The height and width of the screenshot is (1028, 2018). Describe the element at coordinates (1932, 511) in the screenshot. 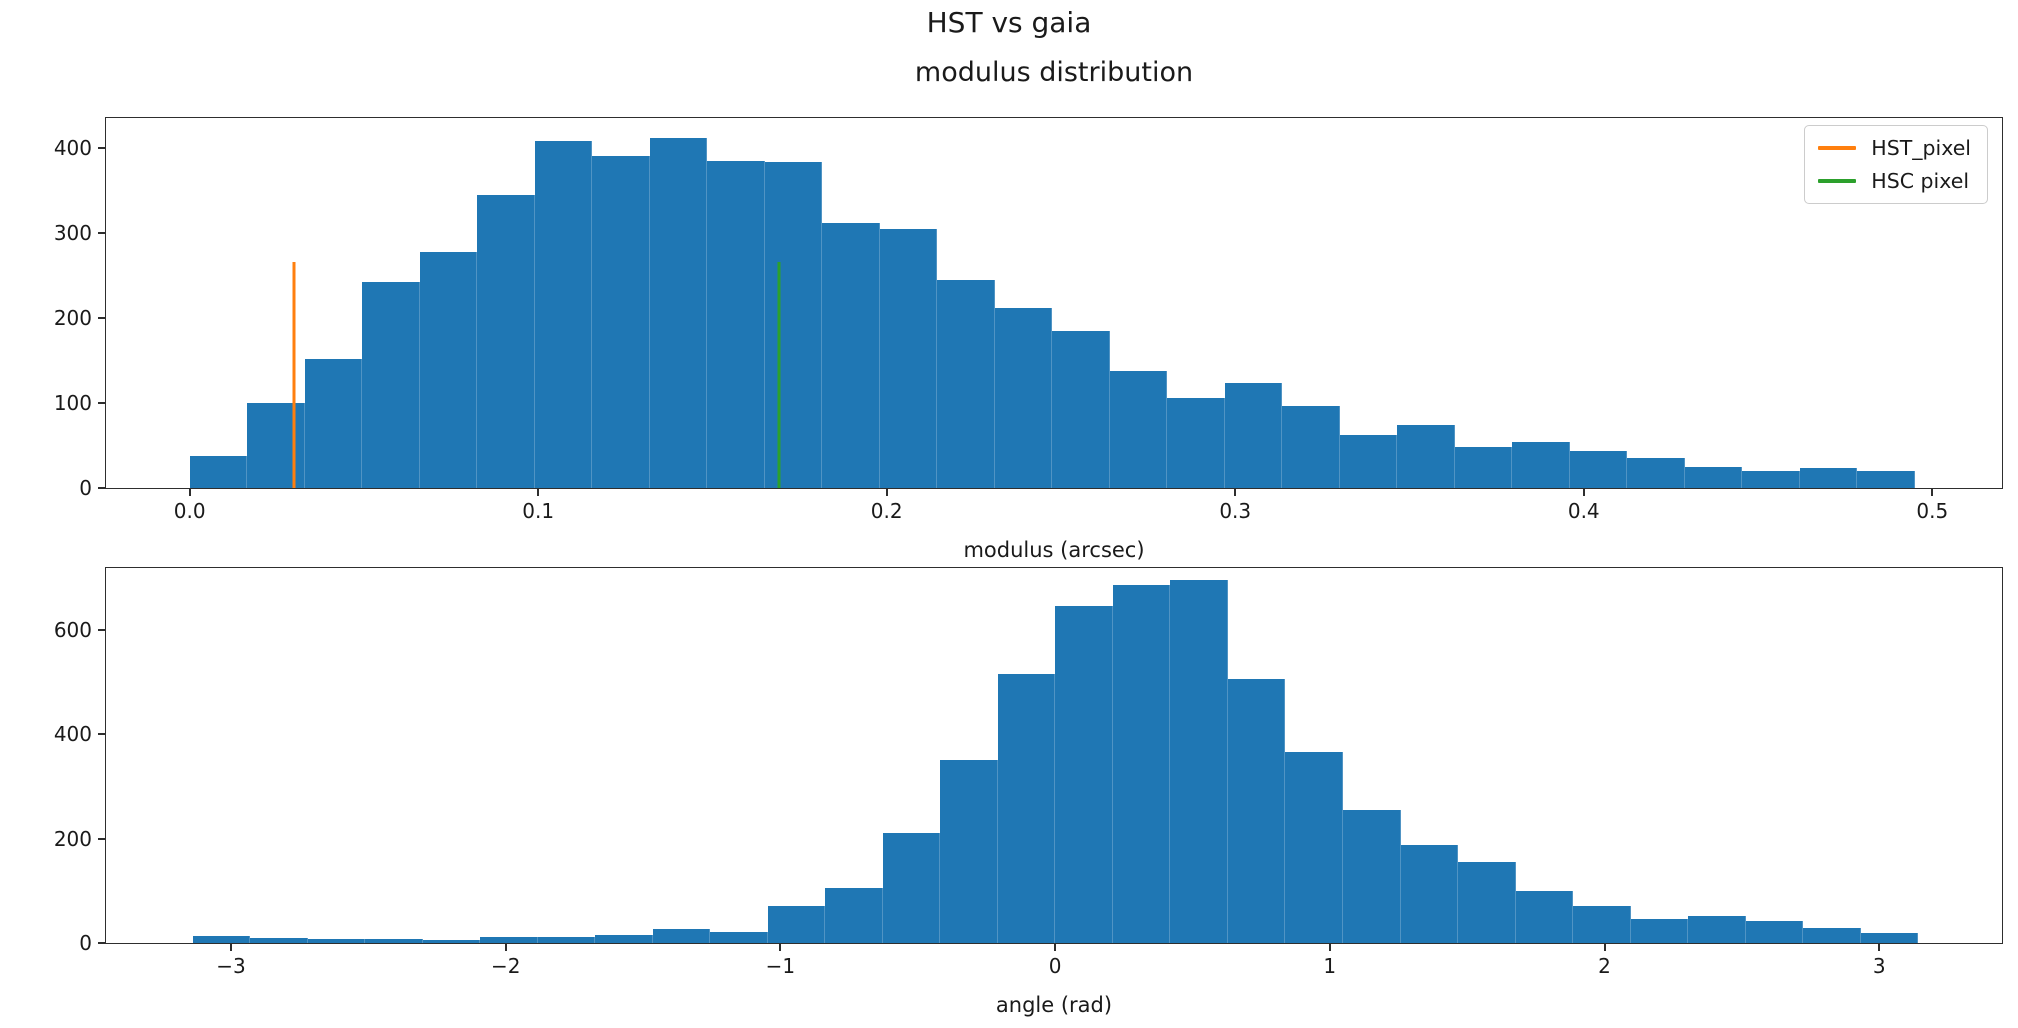

I see `x-tick-label: 0.5` at that location.